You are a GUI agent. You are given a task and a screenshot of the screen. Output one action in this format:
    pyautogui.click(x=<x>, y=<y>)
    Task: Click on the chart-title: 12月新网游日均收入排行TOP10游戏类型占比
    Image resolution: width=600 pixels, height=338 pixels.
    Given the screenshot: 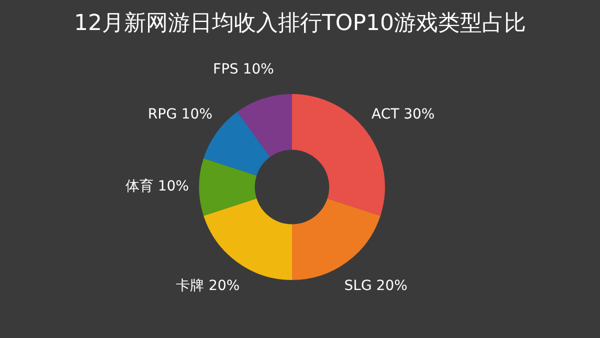 What is the action you would take?
    pyautogui.click(x=299, y=24)
    